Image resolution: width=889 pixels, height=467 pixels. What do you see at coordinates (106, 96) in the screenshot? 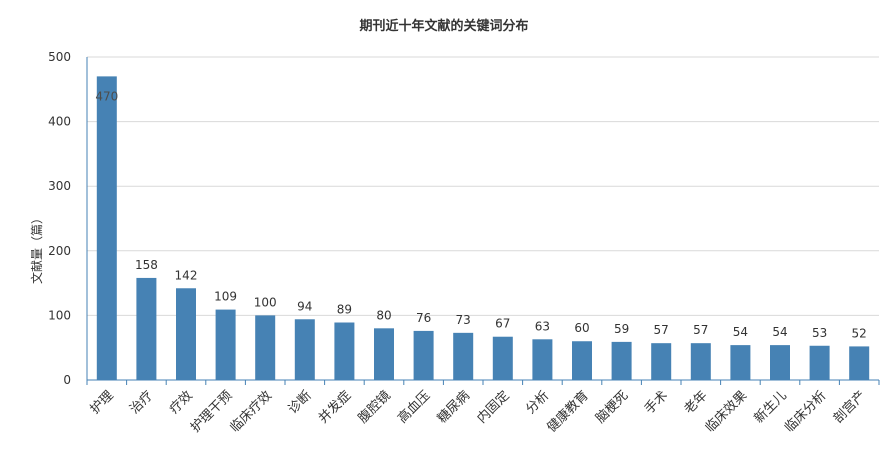
I see `data-label: 470` at bounding box center [106, 96].